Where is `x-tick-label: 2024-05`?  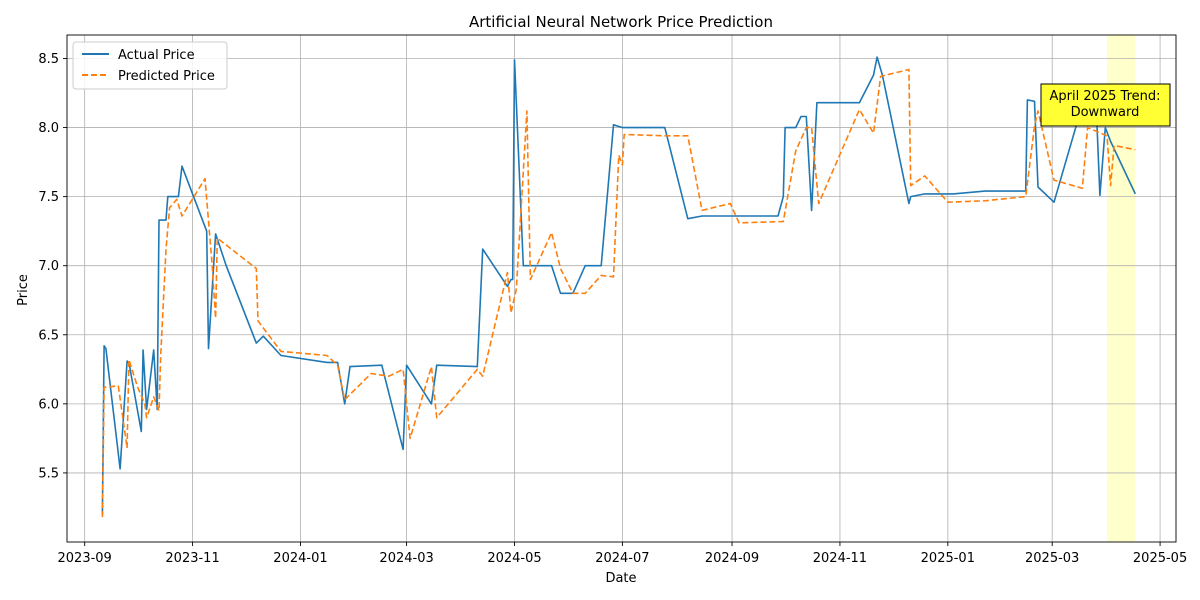 x-tick-label: 2024-05 is located at coordinates (514, 558).